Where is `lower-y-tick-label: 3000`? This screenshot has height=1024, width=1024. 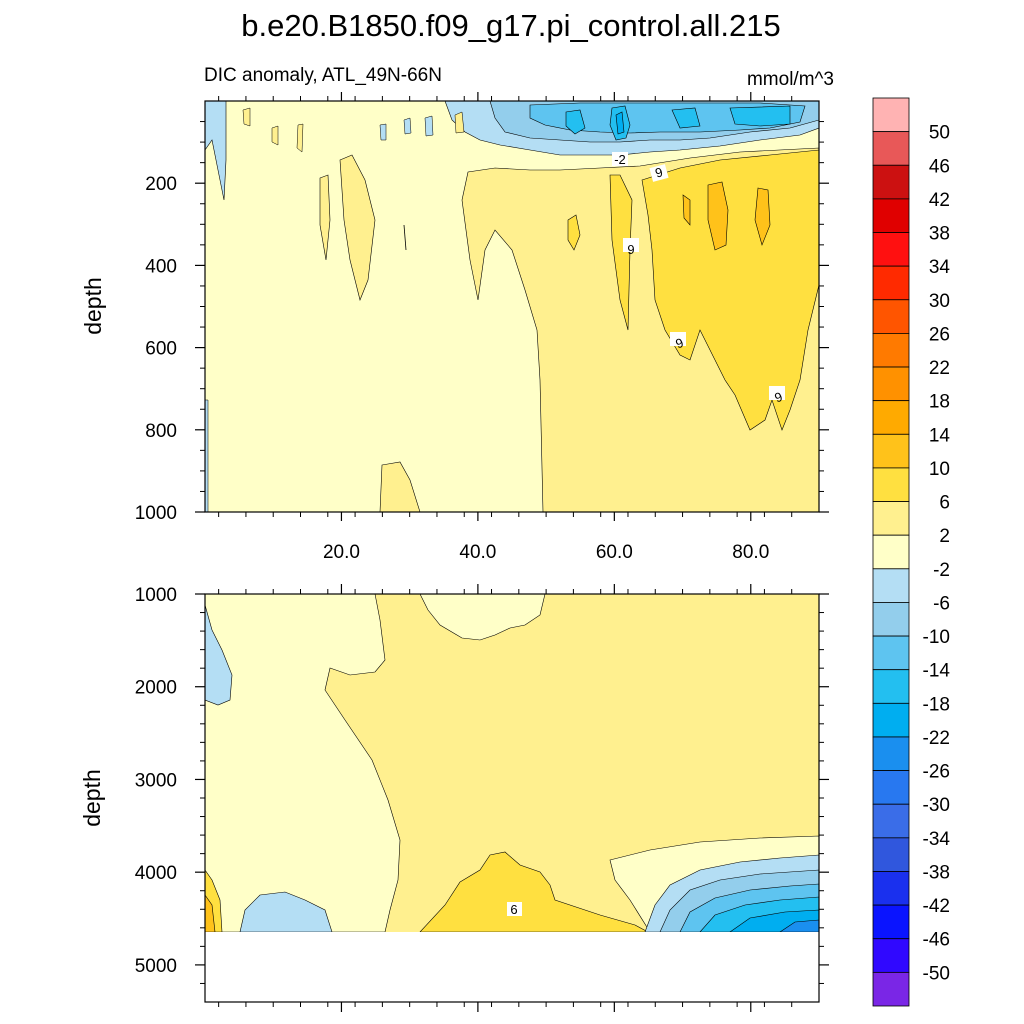
lower-y-tick-label: 3000 is located at coordinates (156, 780).